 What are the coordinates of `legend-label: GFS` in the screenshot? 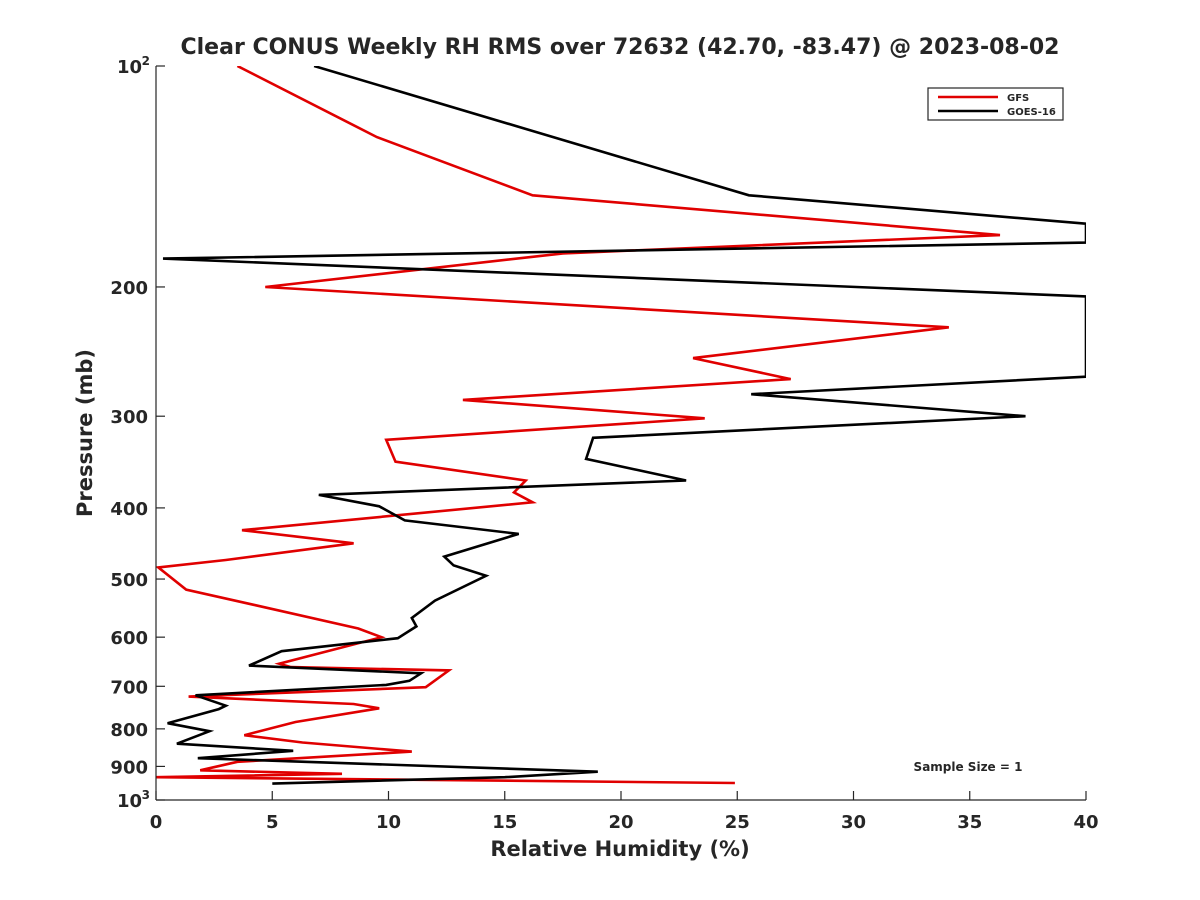 It's located at (1018, 98).